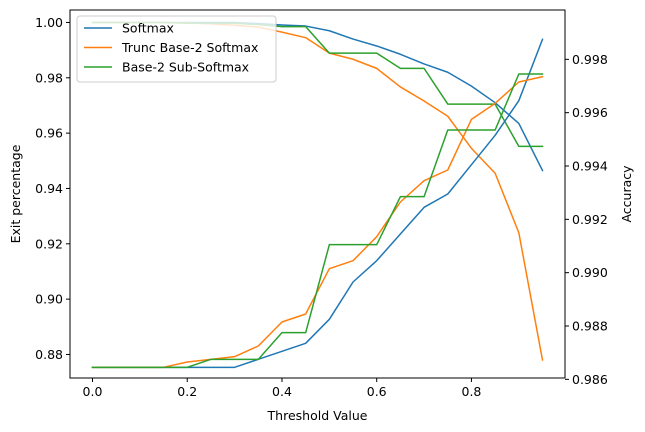 The height and width of the screenshot is (432, 645). Describe the element at coordinates (187, 391) in the screenshot. I see `x-tick-label: 0.2` at that location.